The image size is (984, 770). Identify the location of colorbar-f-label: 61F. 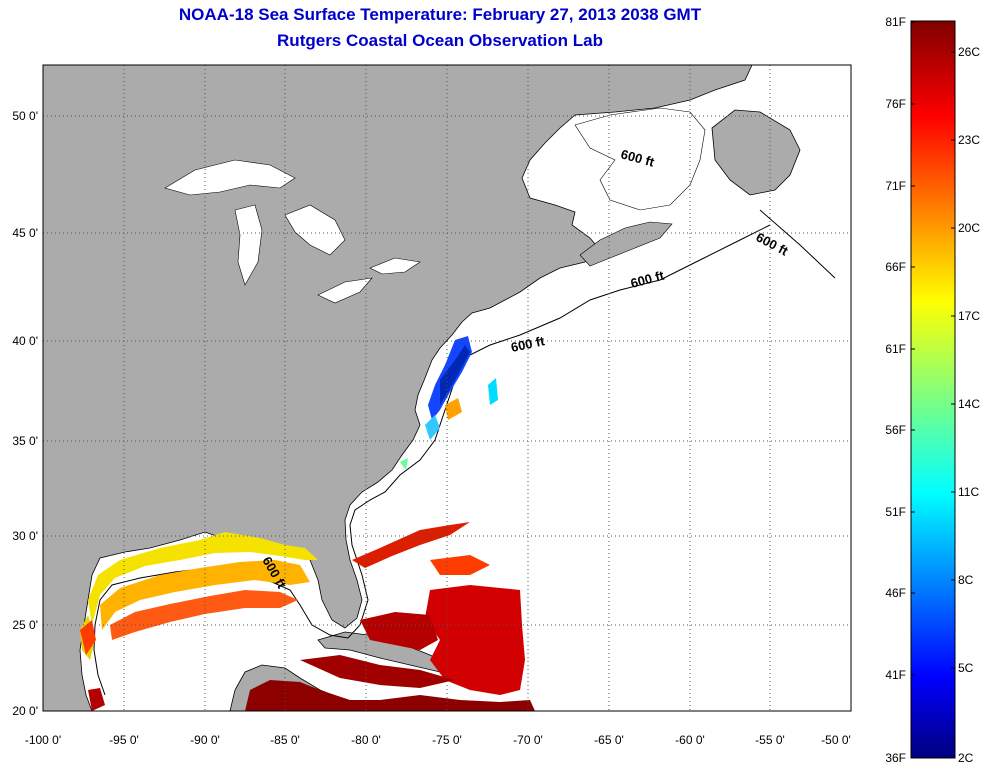
(895, 349).